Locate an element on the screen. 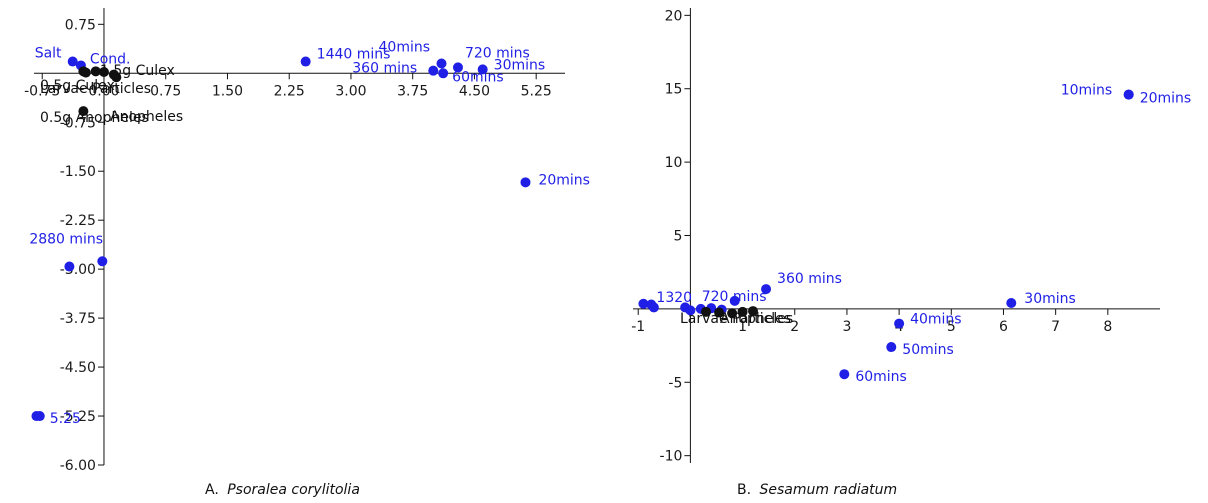  y-tick-label: -6.00 is located at coordinates (78, 466).